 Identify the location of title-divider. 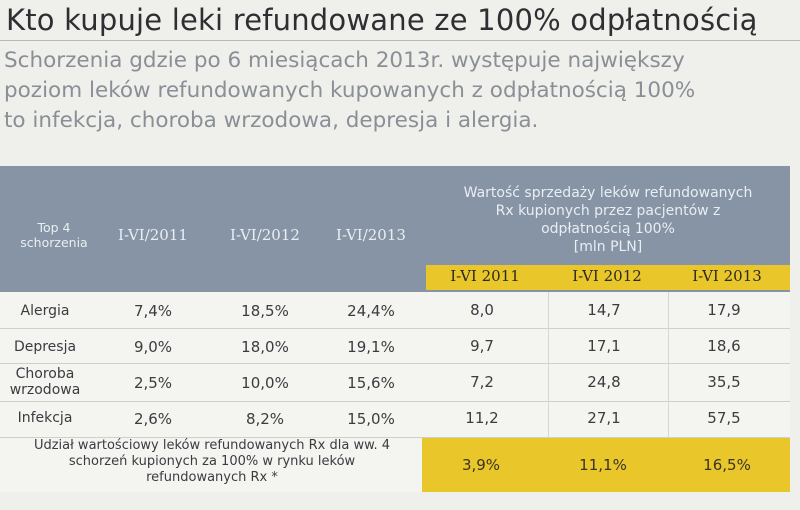
(400, 40).